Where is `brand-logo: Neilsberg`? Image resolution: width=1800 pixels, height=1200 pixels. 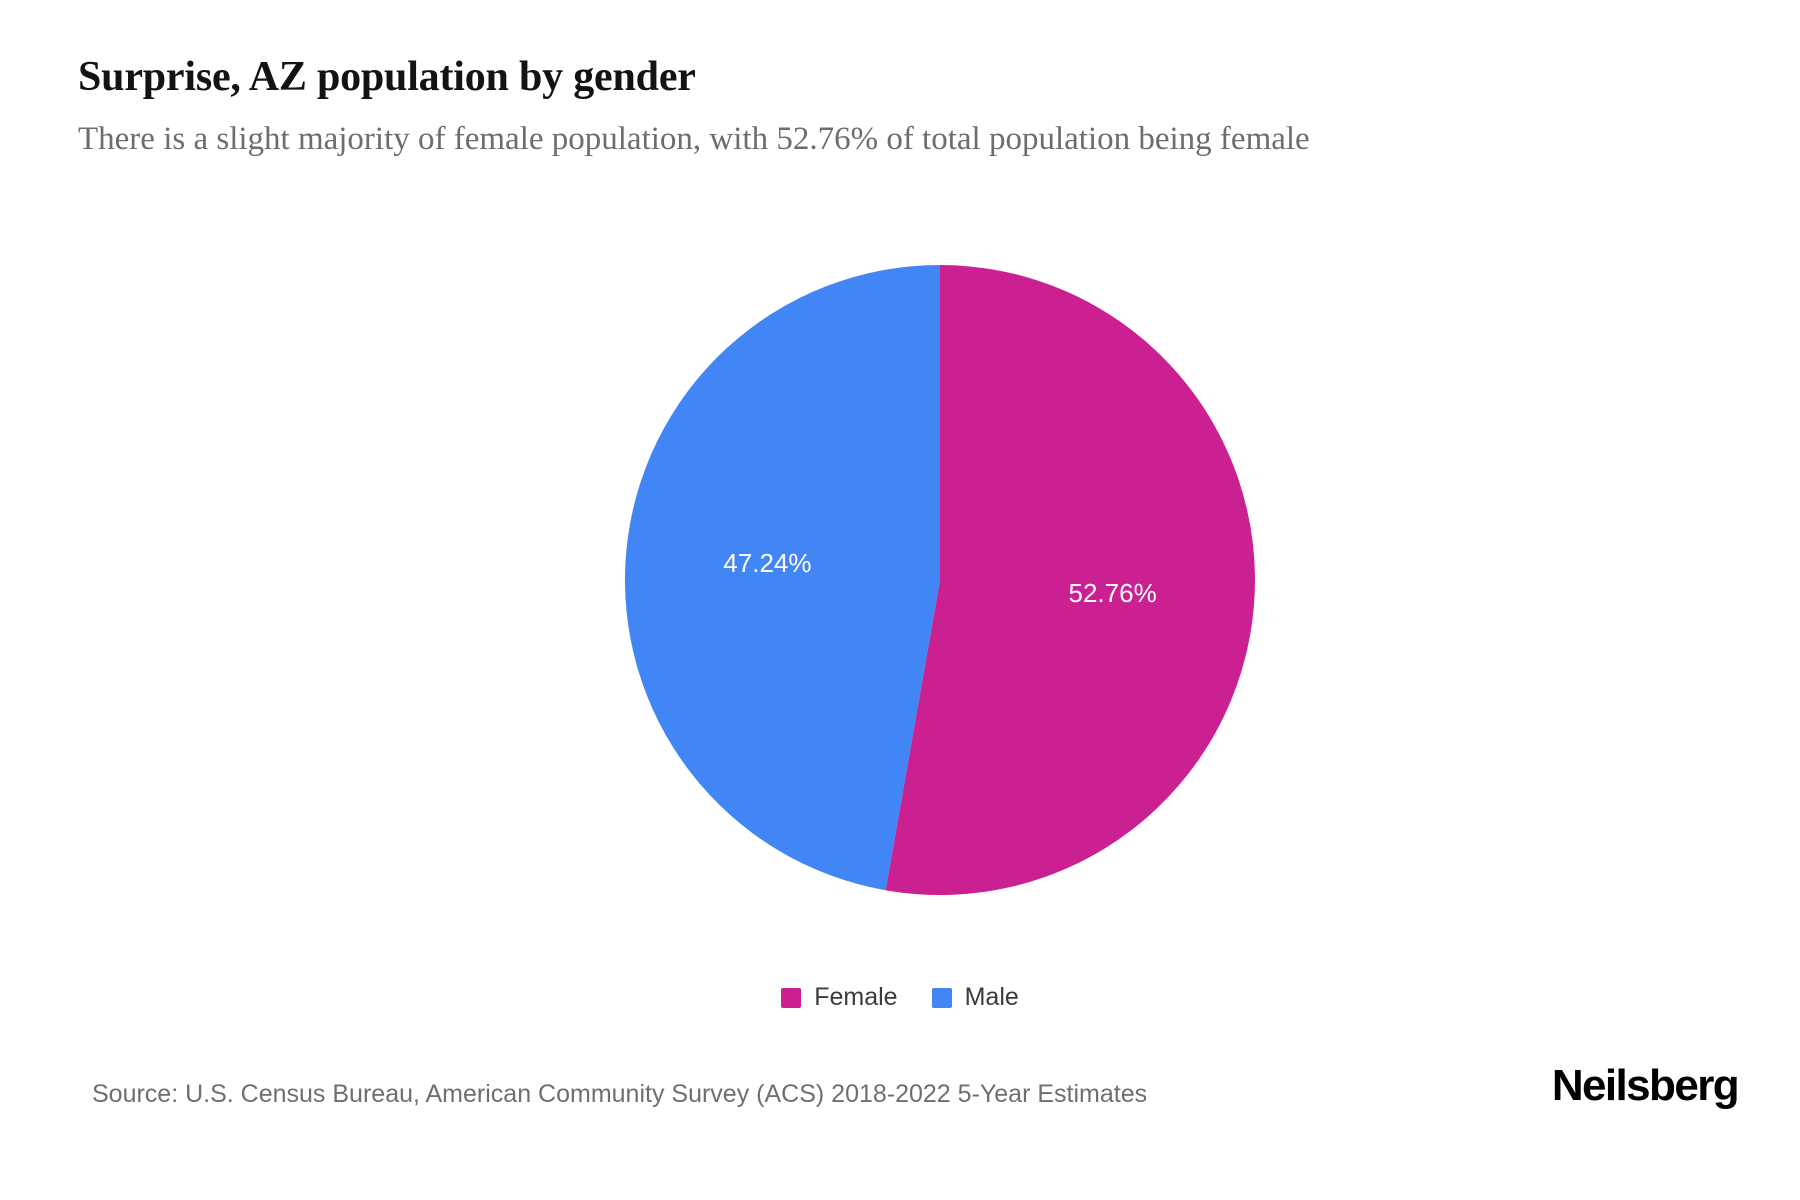 brand-logo: Neilsberg is located at coordinates (1645, 1085).